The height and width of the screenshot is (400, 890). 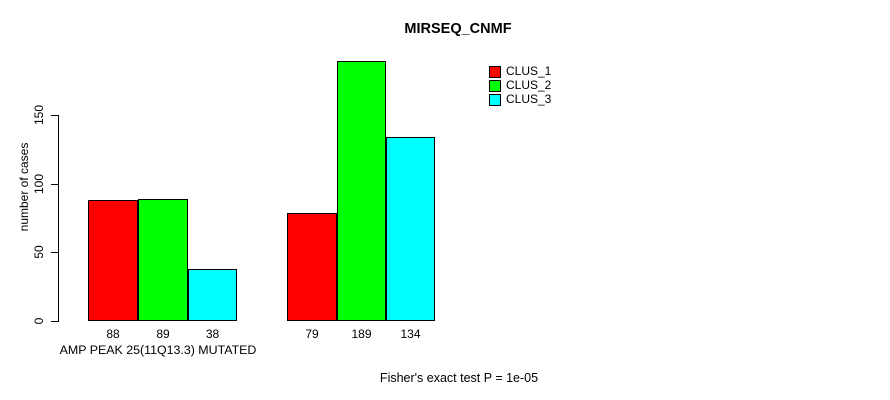 What do you see at coordinates (39, 115) in the screenshot?
I see `y-tick-label-150: 150` at bounding box center [39, 115].